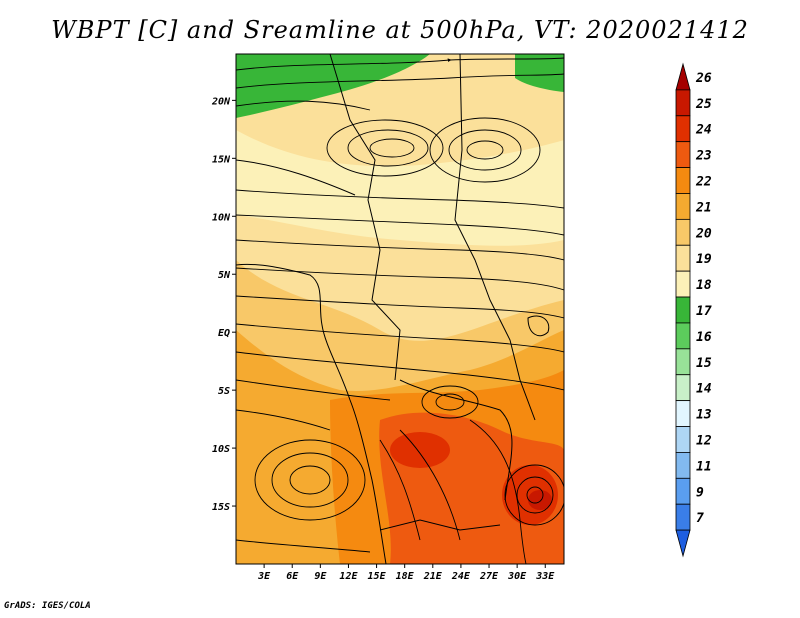 Image resolution: width=800 pixels, height=618 pixels. I want to click on colorbar-label: 13, so click(704, 415).